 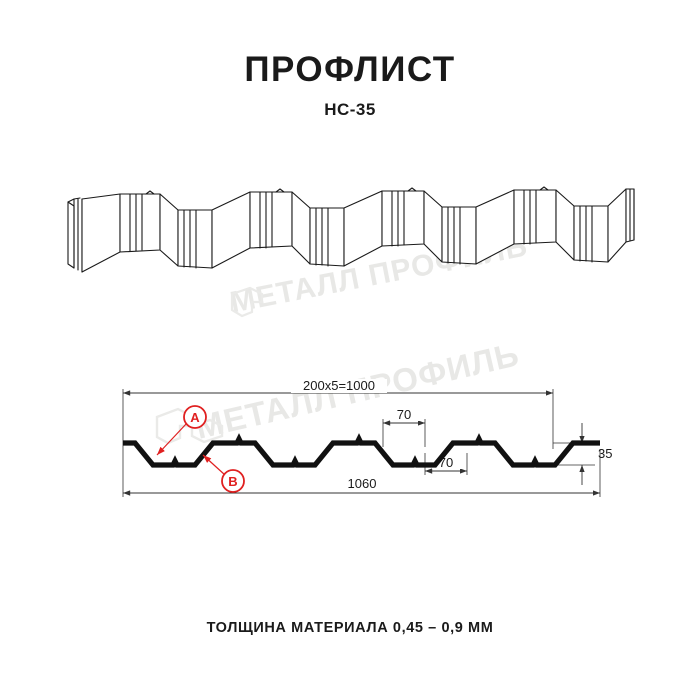 I want to click on dimension-crest-width: 70, so click(x=404, y=416).